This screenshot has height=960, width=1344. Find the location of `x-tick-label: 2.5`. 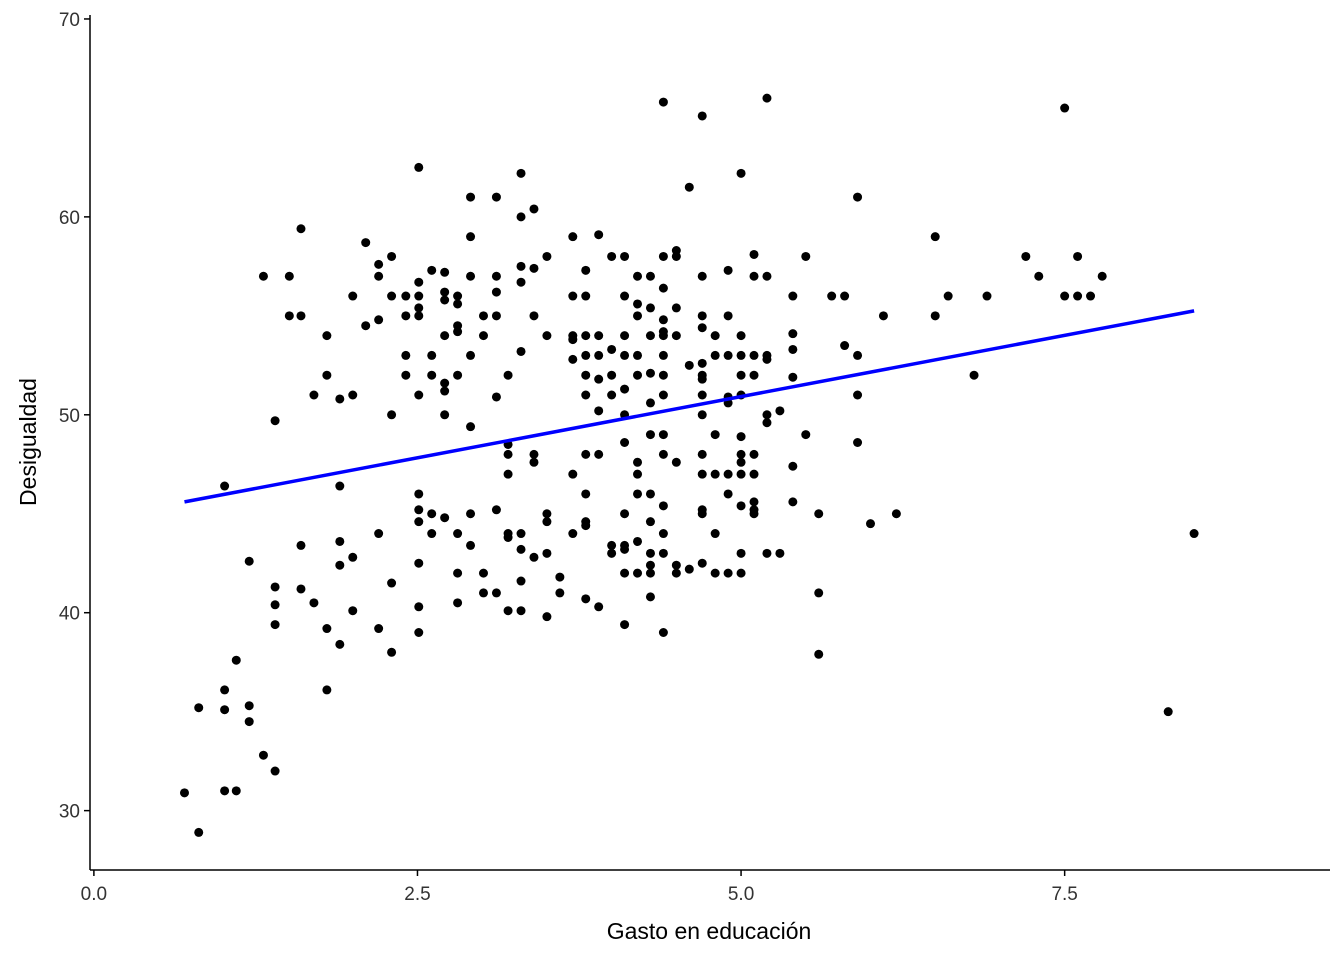

x-tick-label: 2.5 is located at coordinates (417, 894).